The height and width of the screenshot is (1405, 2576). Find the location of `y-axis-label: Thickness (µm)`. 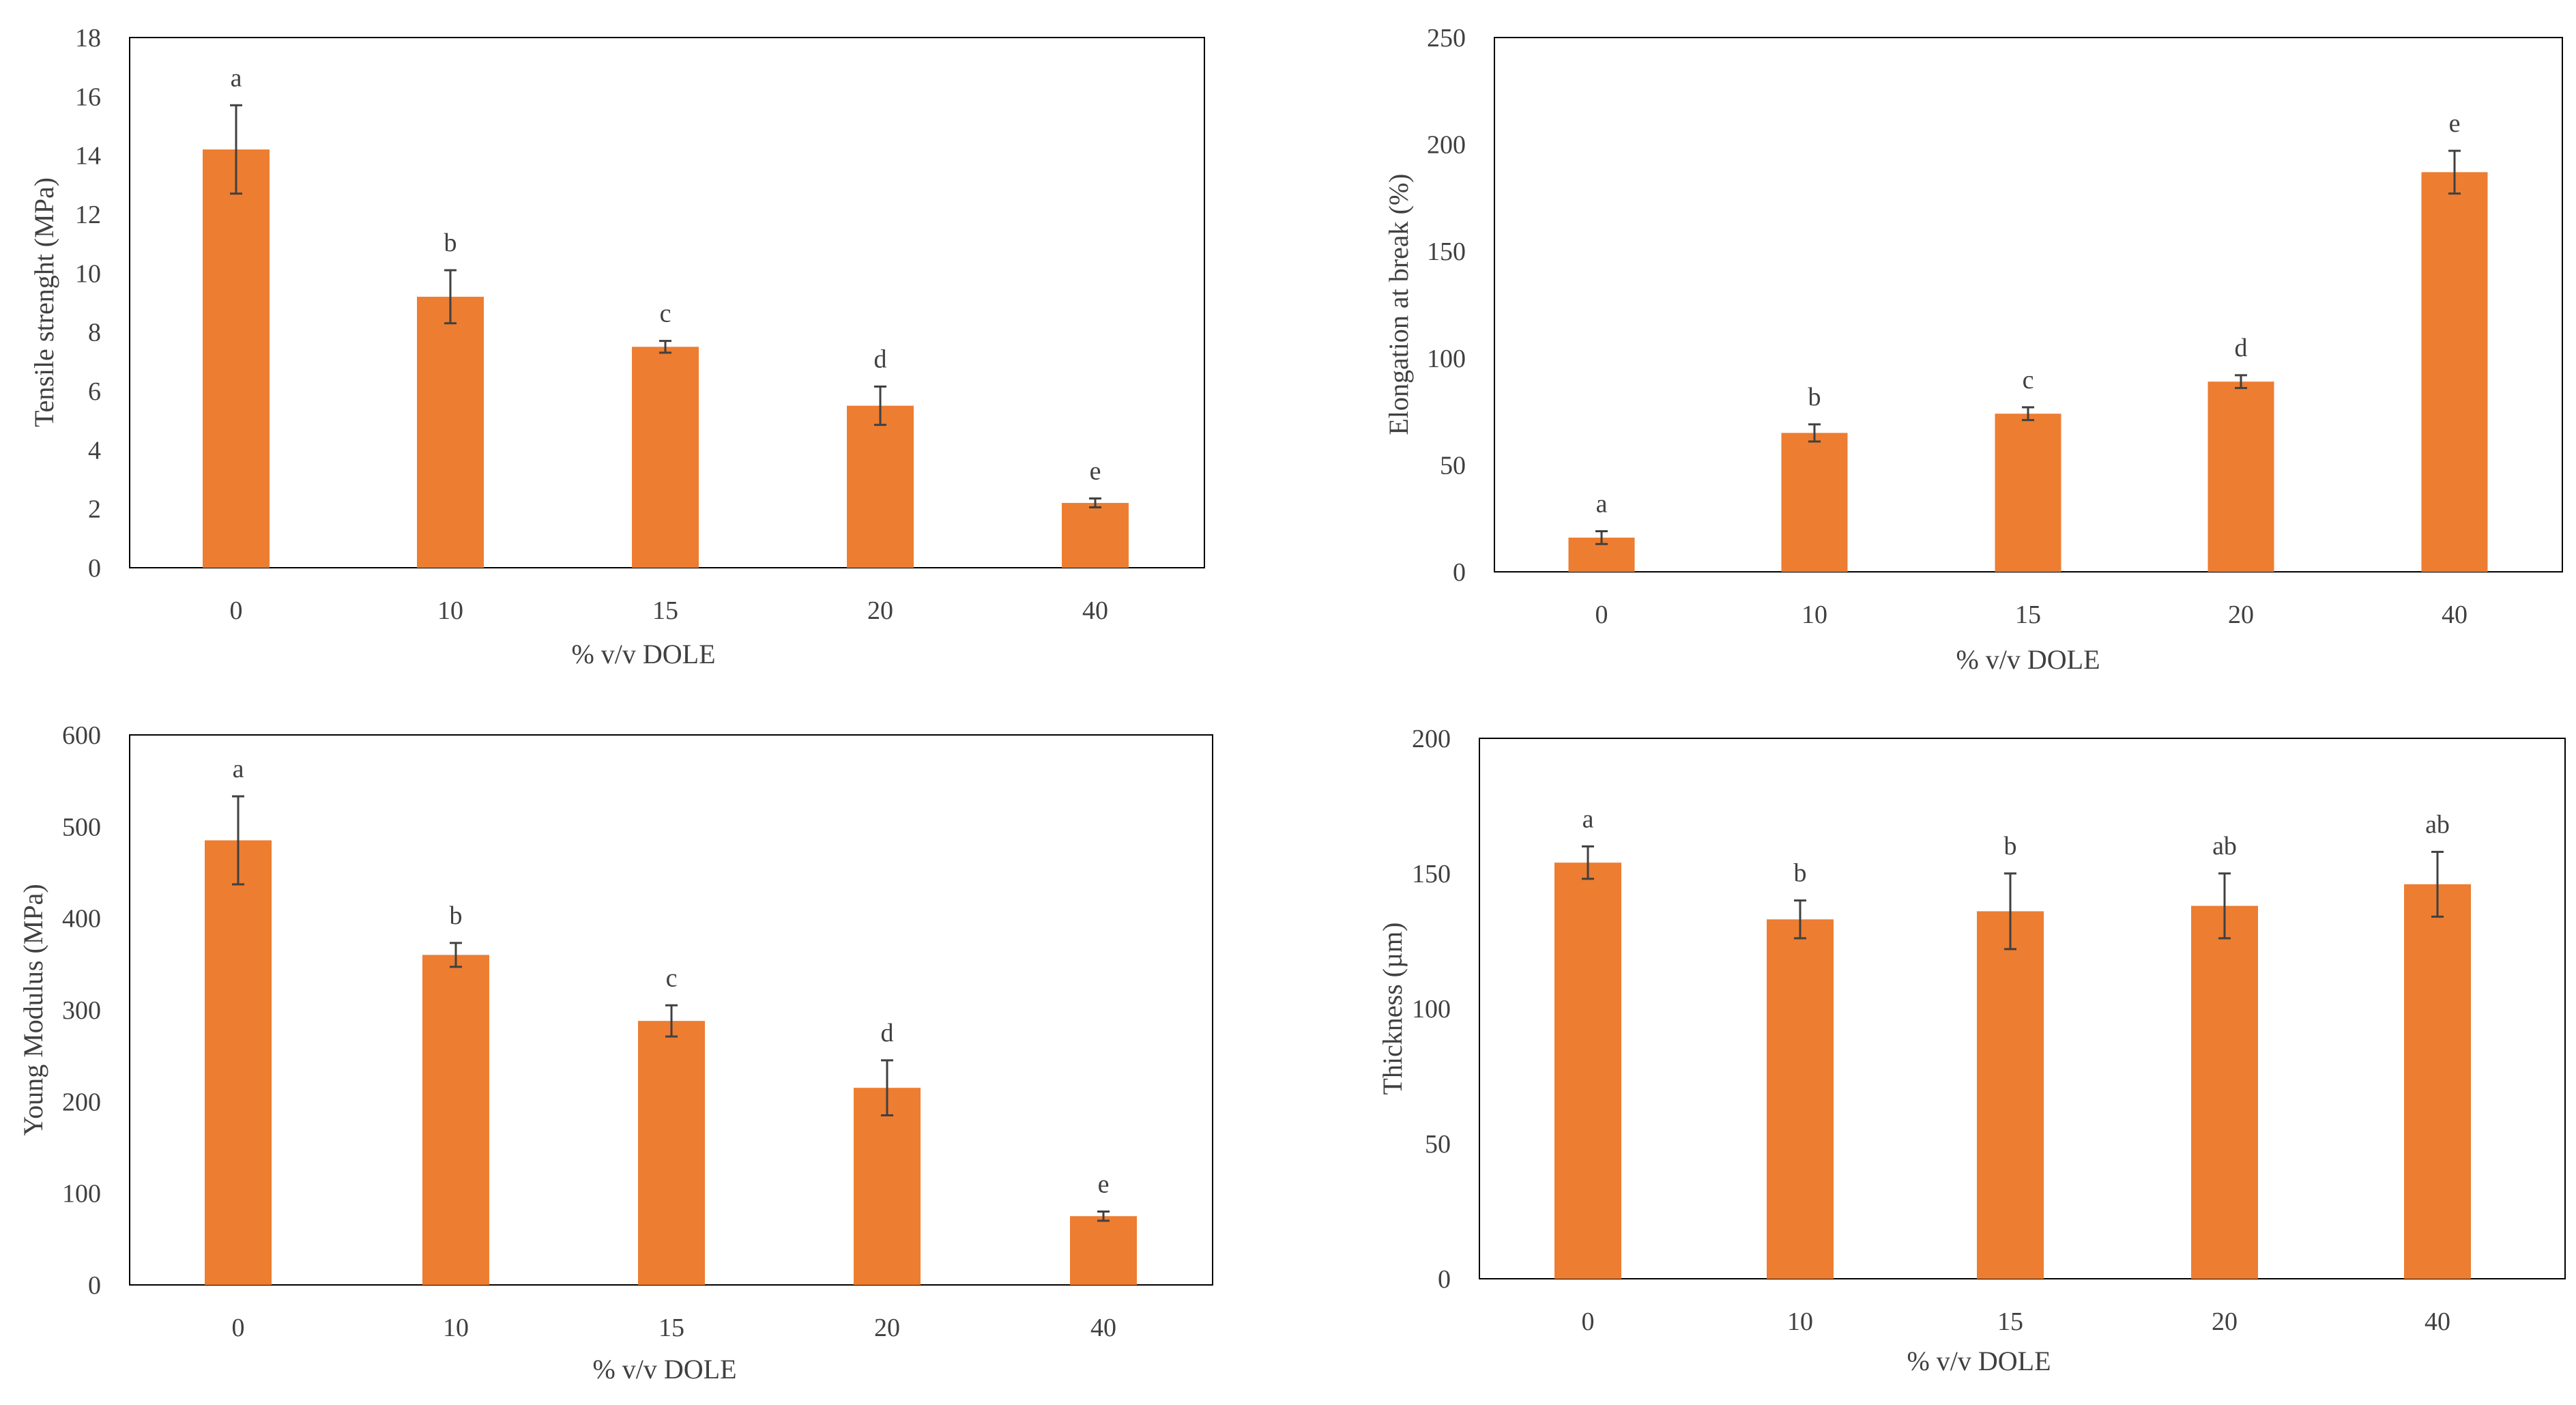

y-axis-label: Thickness (µm) is located at coordinates (1392, 1009).